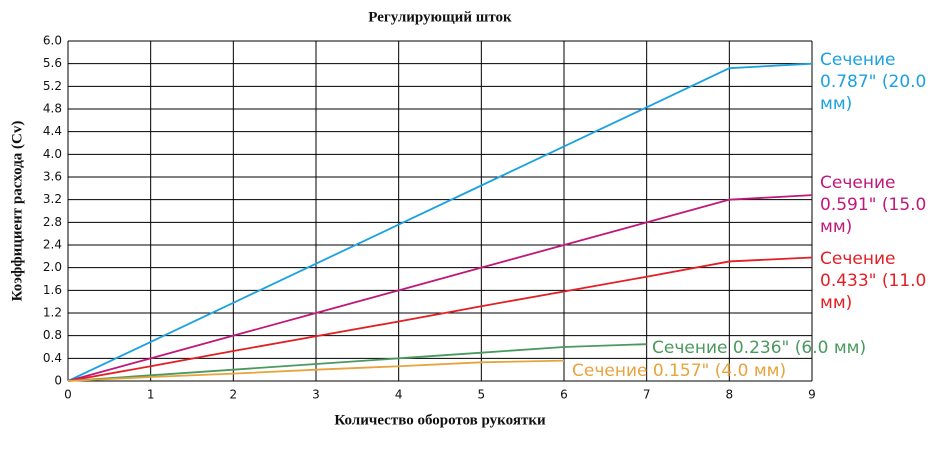 The image size is (948, 450). Describe the element at coordinates (52, 199) in the screenshot. I see `y-tick-label: 3.2` at that location.